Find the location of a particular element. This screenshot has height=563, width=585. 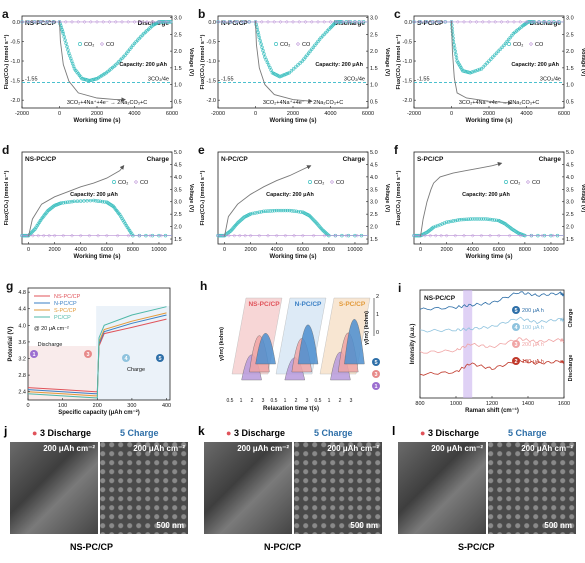

rate-label: @ 20 μA cm⁻² is located at coordinates (51, 329).